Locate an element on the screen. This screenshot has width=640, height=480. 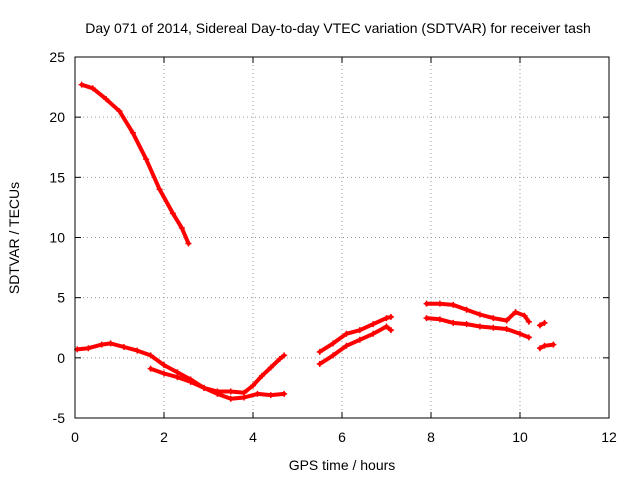
y-tick-label: 10 is located at coordinates (57, 238).